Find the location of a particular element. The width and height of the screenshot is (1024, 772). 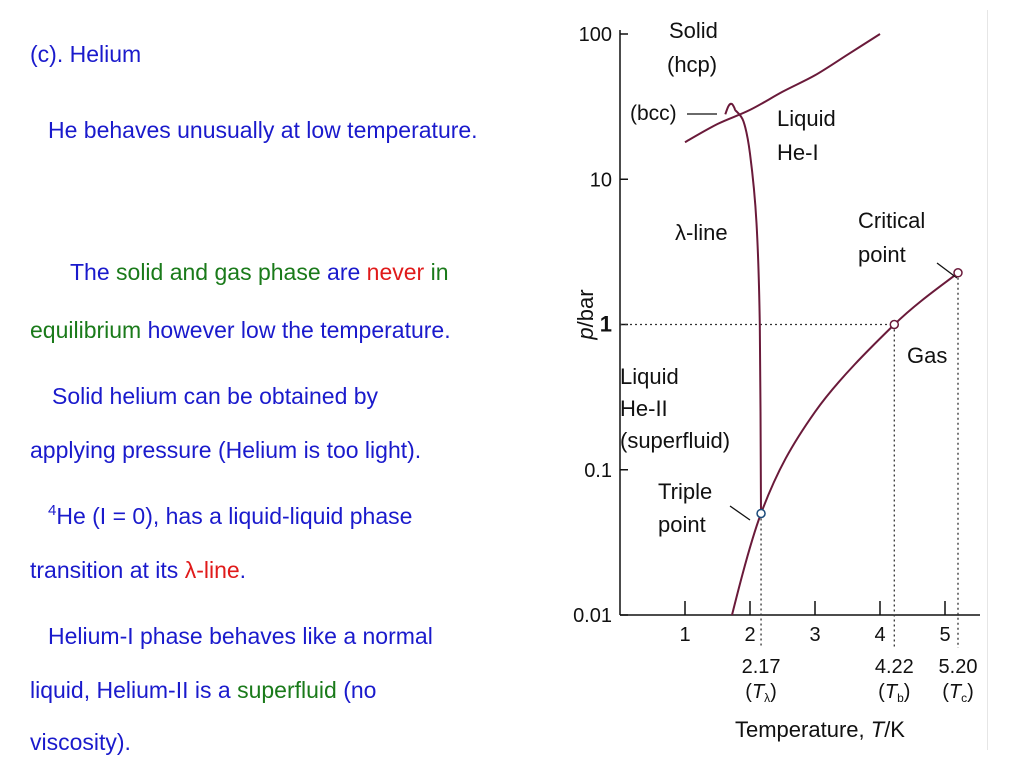

melting-curve is located at coordinates (782, 88).